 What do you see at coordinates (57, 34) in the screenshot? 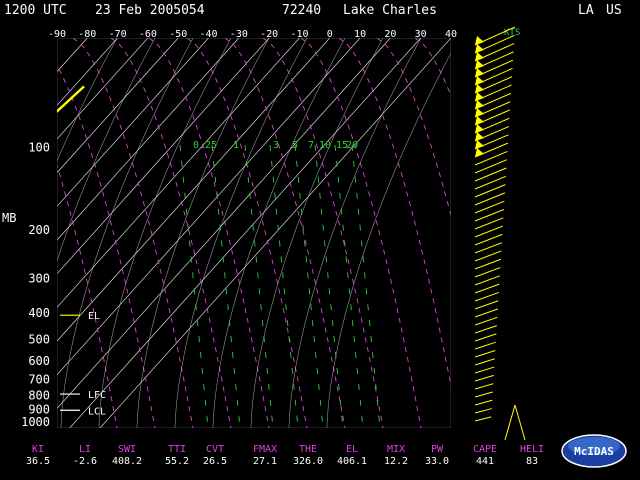
I see `x-tick-label: -90` at bounding box center [57, 34].